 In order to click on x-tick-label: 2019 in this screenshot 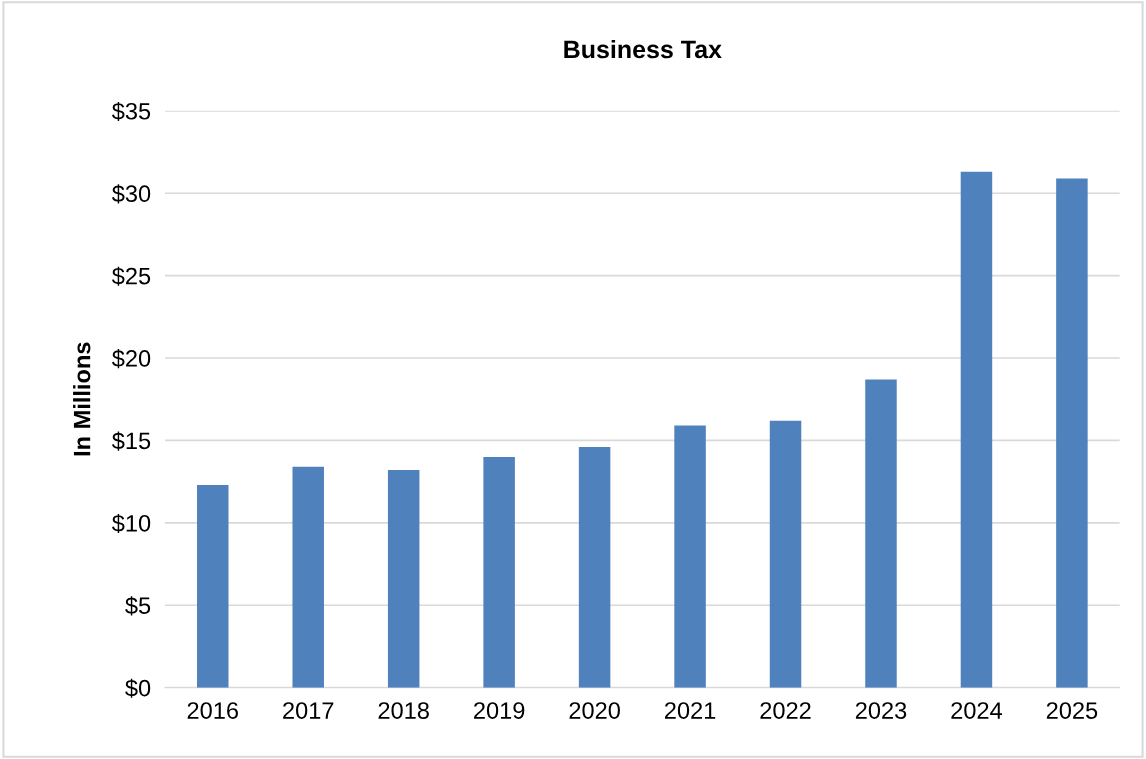, I will do `click(499, 710)`.